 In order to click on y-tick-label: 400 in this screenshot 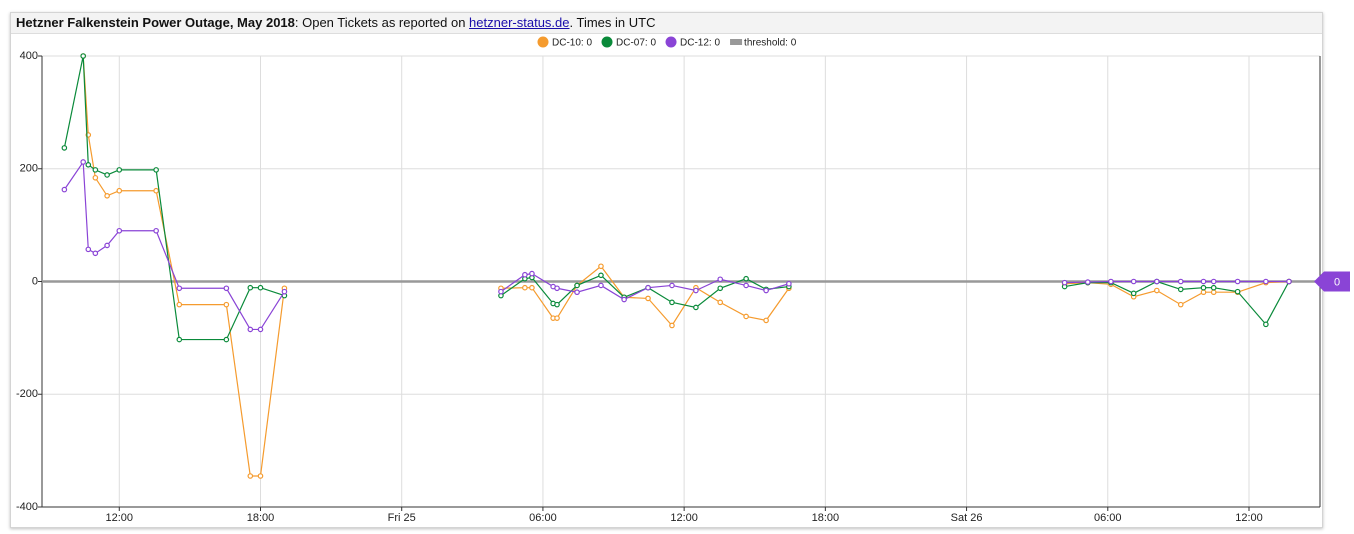, I will do `click(29, 56)`.